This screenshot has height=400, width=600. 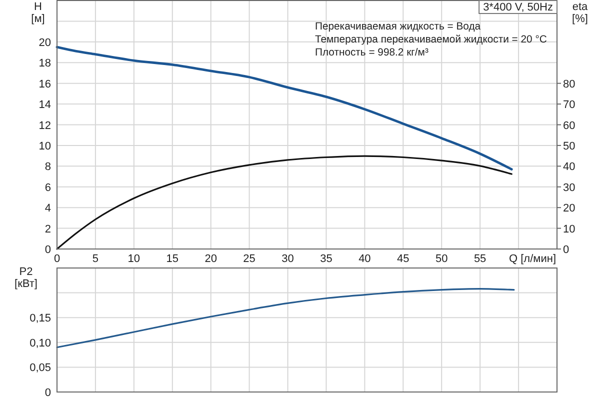 What do you see at coordinates (47, 188) in the screenshot?
I see `y-tick-label: 6` at bounding box center [47, 188].